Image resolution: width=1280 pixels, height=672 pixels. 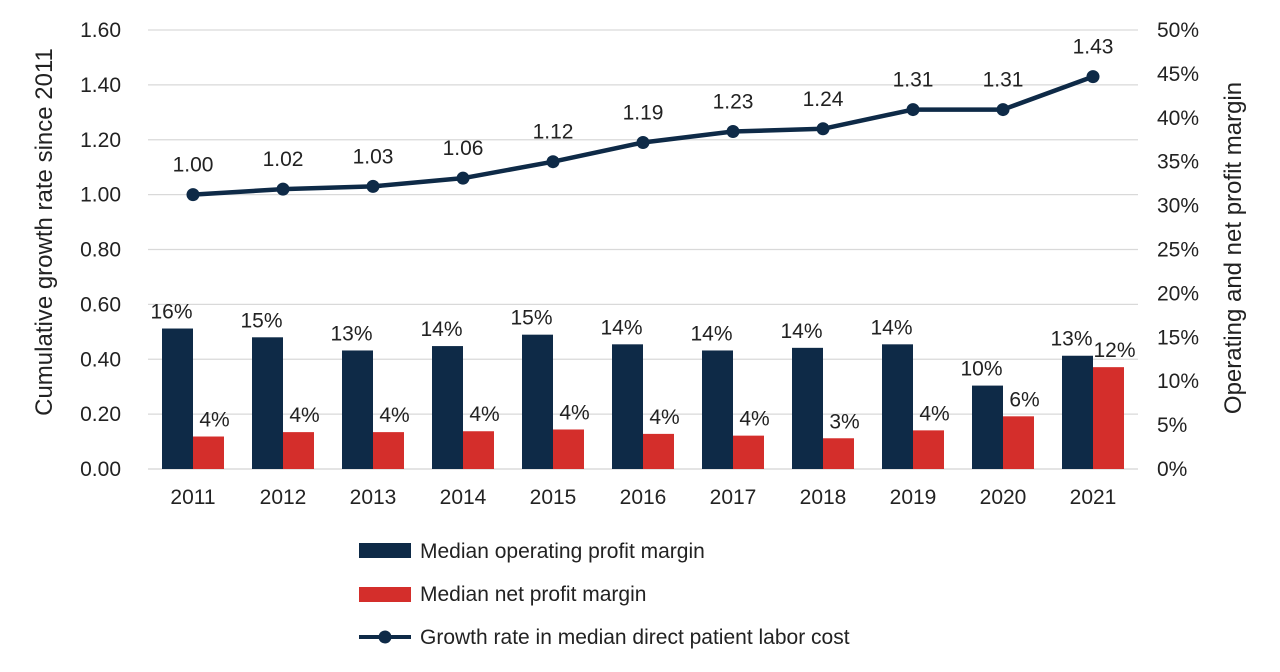 I want to click on right-tick-label: 50%, so click(x=1178, y=30).